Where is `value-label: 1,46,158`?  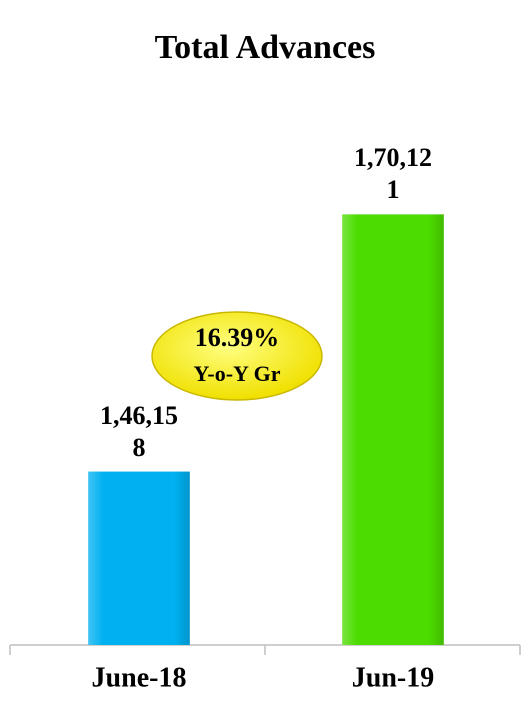
value-label: 1,46,158 is located at coordinates (139, 431).